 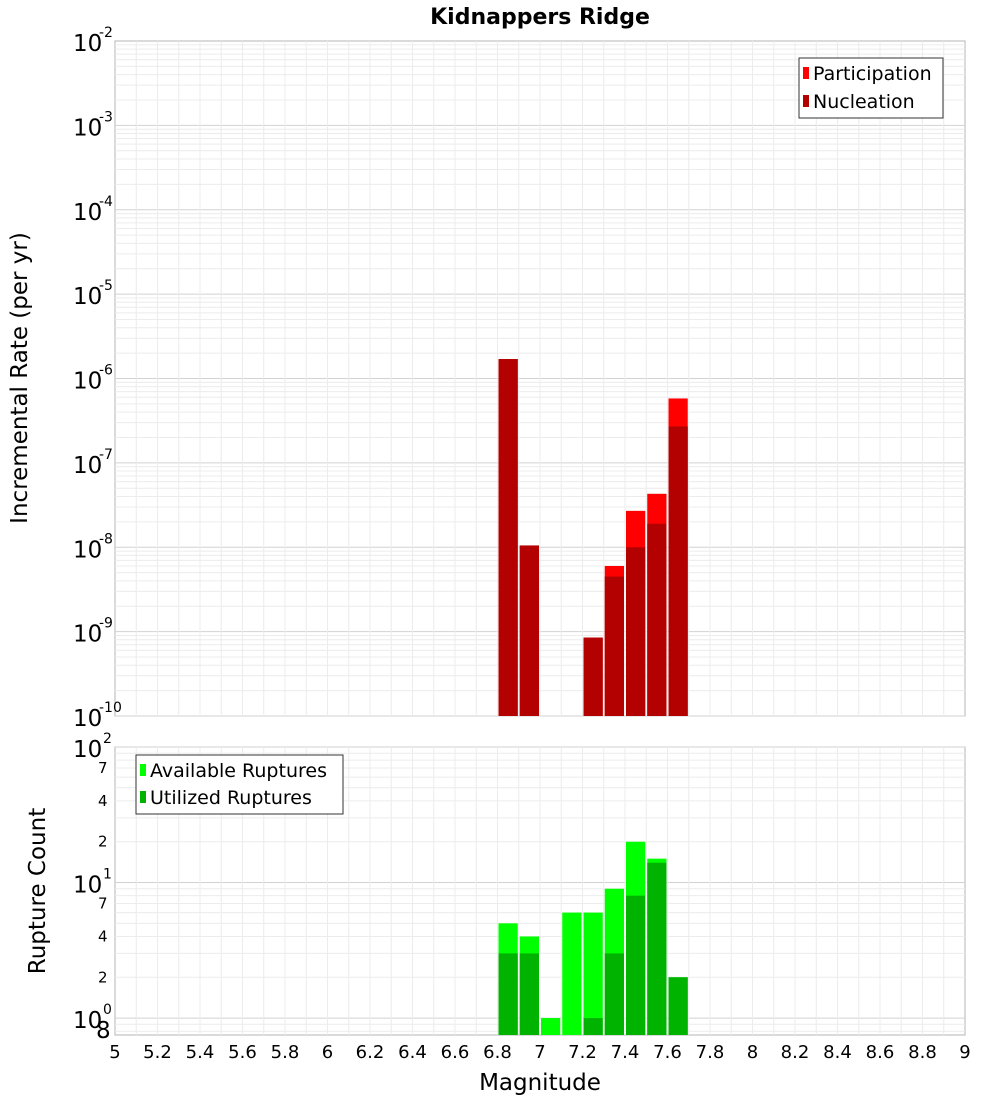 I want to click on x-tick-label: 8.6, so click(x=880, y=1052).